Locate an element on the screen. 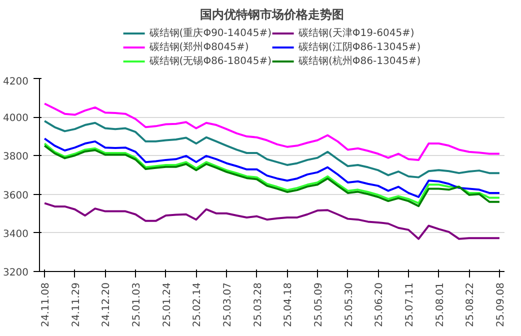 The height and width of the screenshot is (336, 521). x-tick-label: 25.02.14 is located at coordinates (198, 305).